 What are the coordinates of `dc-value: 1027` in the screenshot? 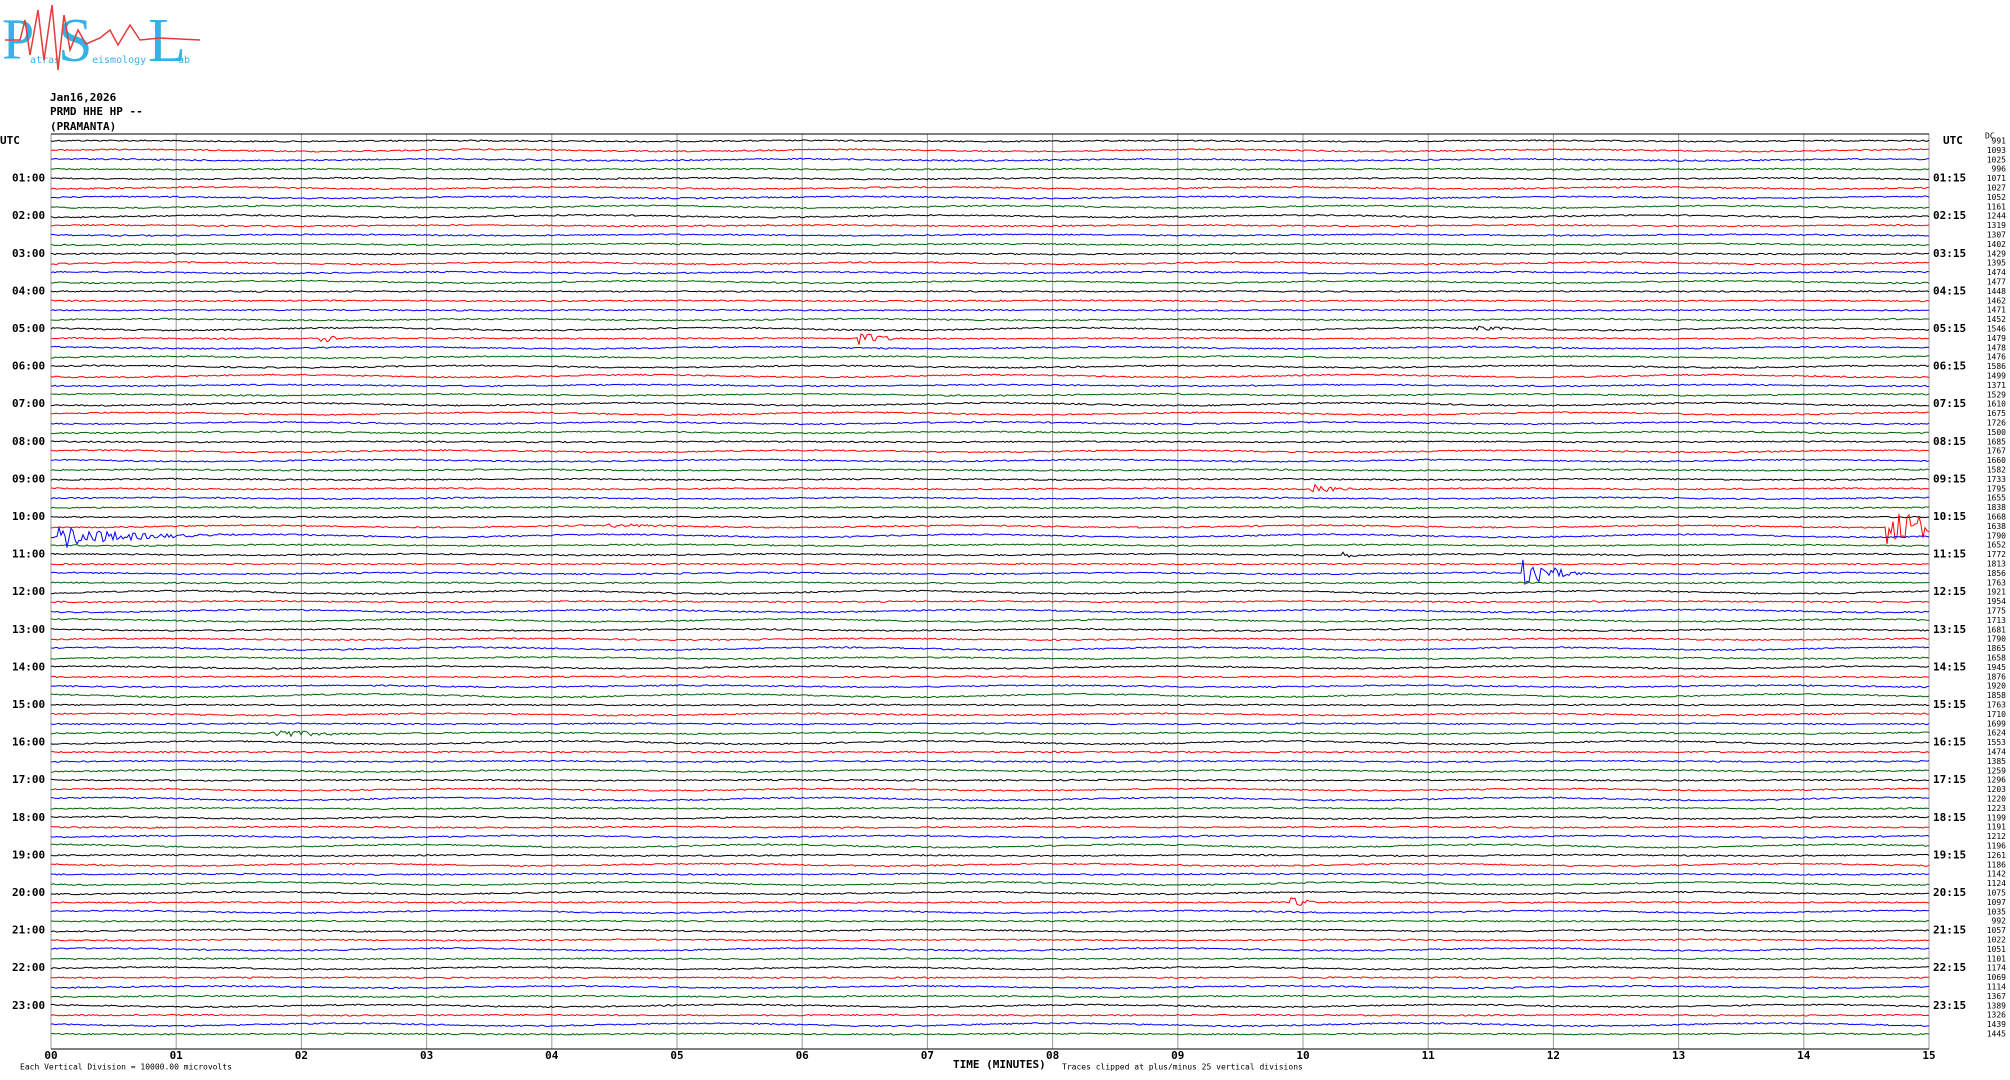 It's located at (1996, 188).